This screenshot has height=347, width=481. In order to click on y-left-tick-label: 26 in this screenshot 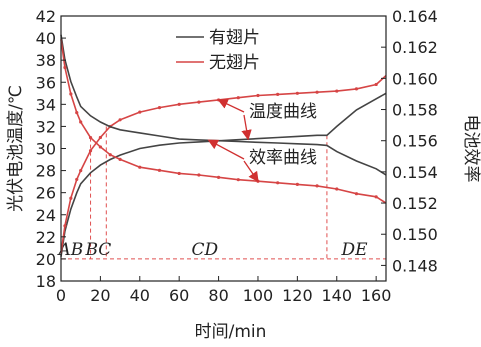, I will do `click(46, 193)`.